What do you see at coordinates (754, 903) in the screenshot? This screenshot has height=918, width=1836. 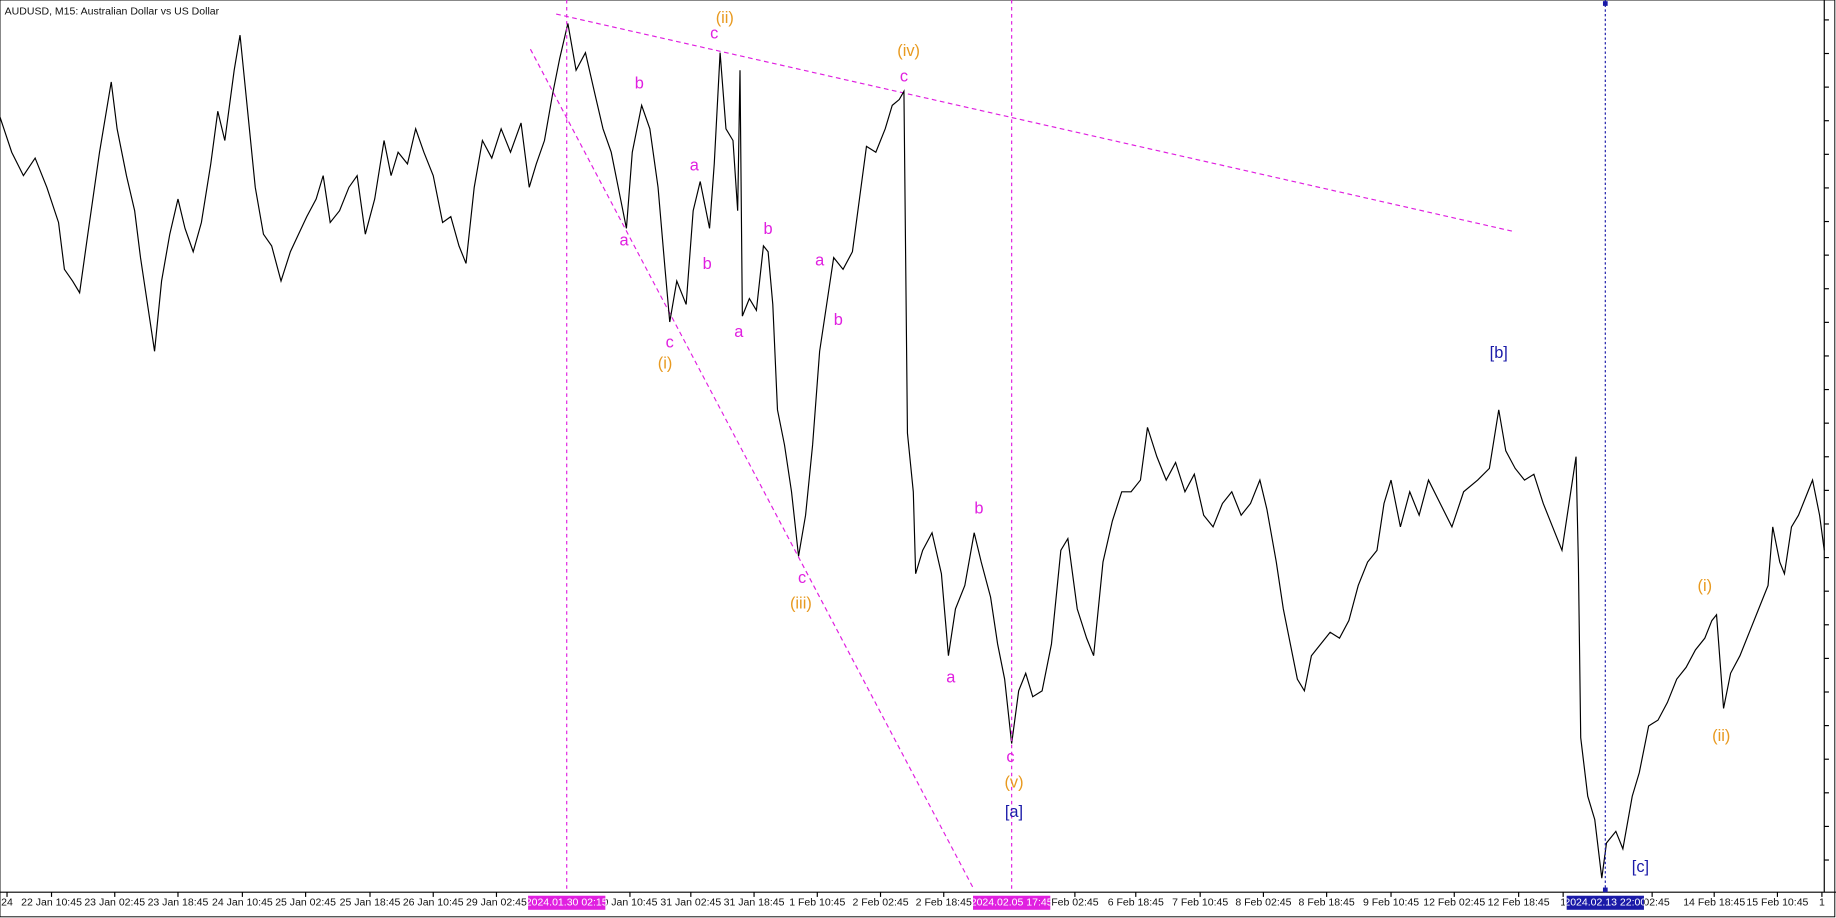 I see `time-label: 31 Jan 18:45` at bounding box center [754, 903].